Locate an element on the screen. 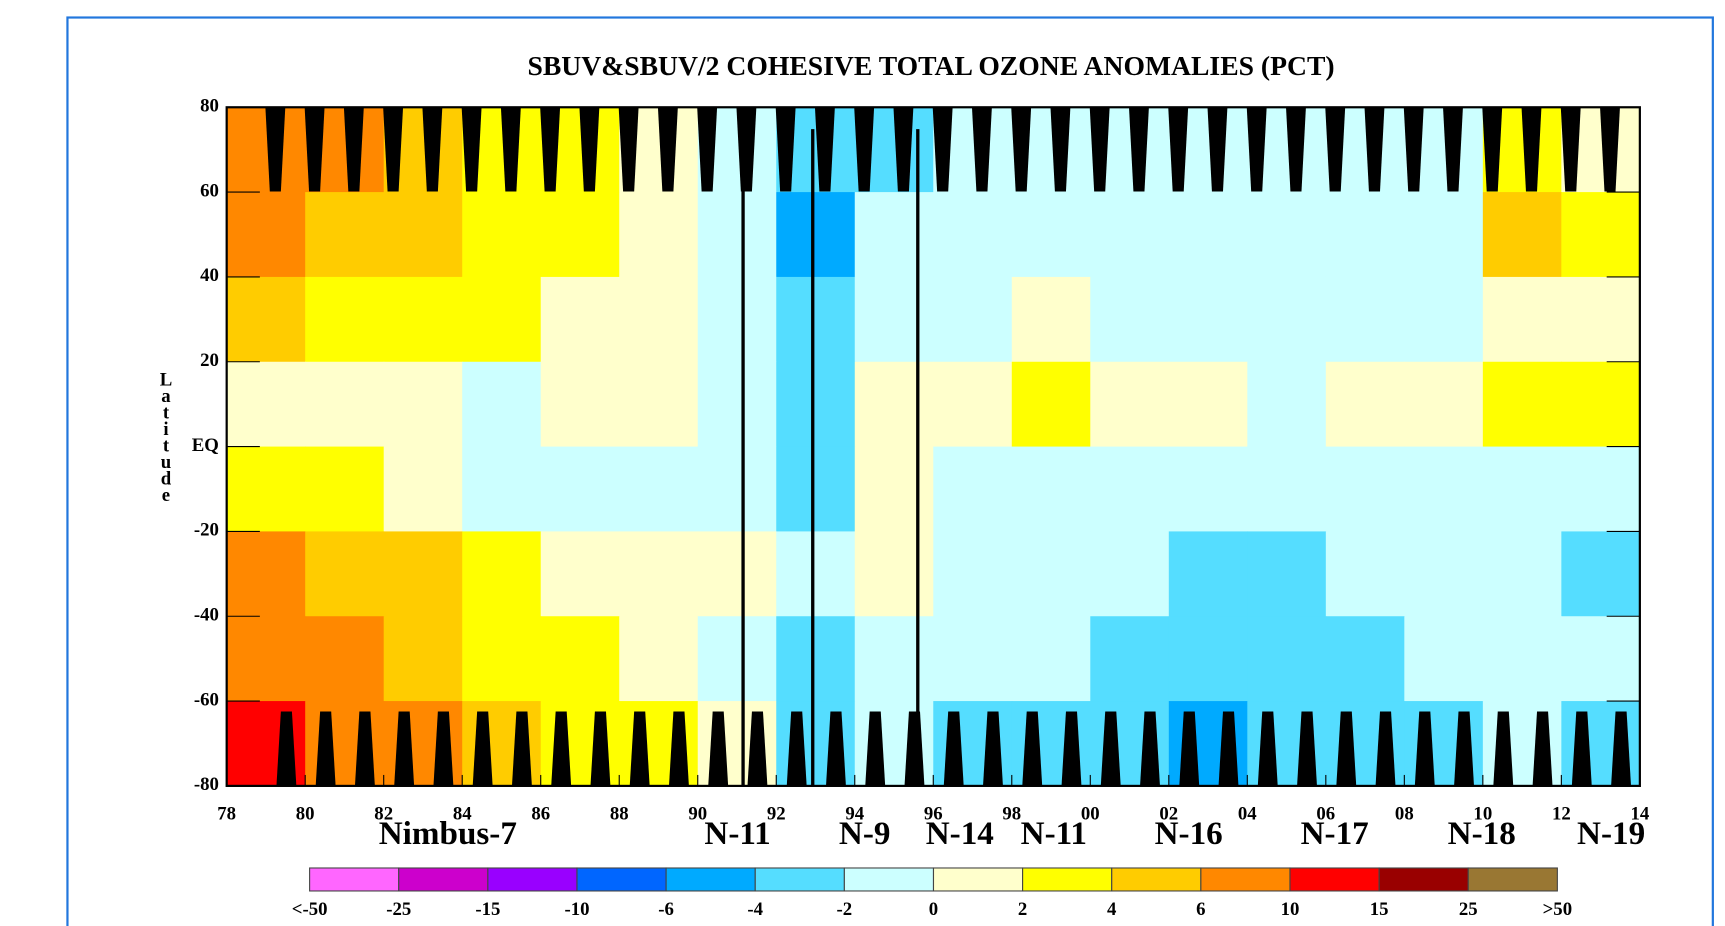 The width and height of the screenshot is (1725, 926). x-tick-label: 00 is located at coordinates (1090, 814).